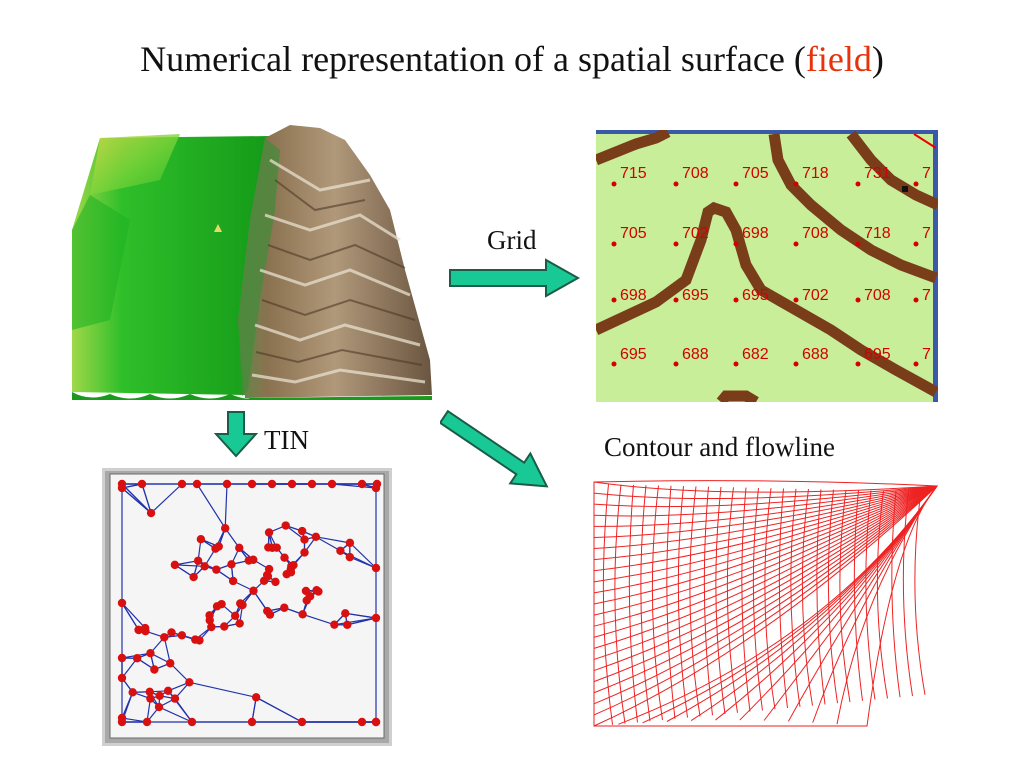  What do you see at coordinates (771, 295) in the screenshot?
I see `grid-row-3: 698 695 695 702 708 7` at bounding box center [771, 295].